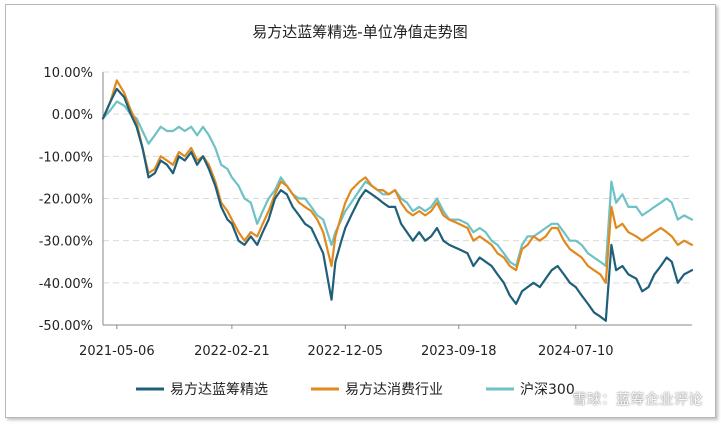 The width and height of the screenshot is (721, 426). What do you see at coordinates (66, 284) in the screenshot?
I see `y-tick-label: -40.00%` at bounding box center [66, 284].